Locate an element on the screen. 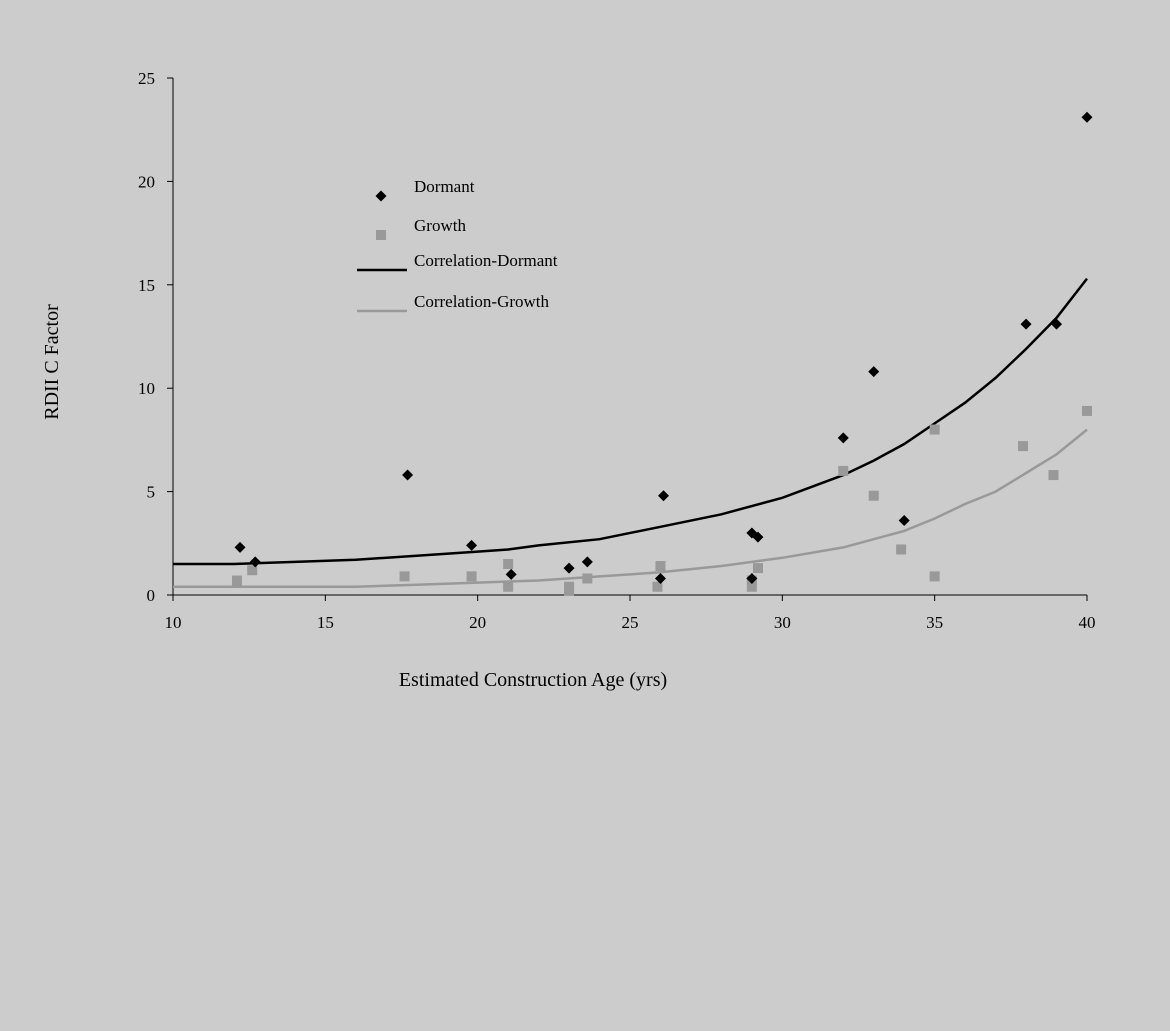  x-tick-label: 15 is located at coordinates (325, 622).